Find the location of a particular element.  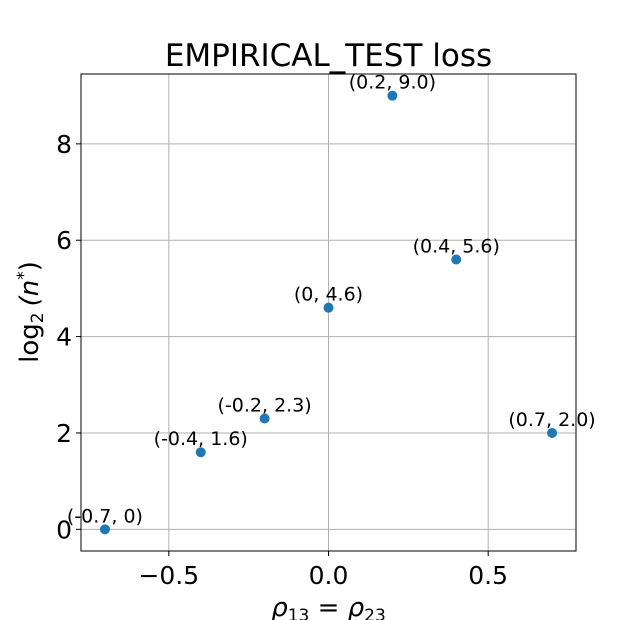

y-label-part-3: * is located at coordinates (24, 275).